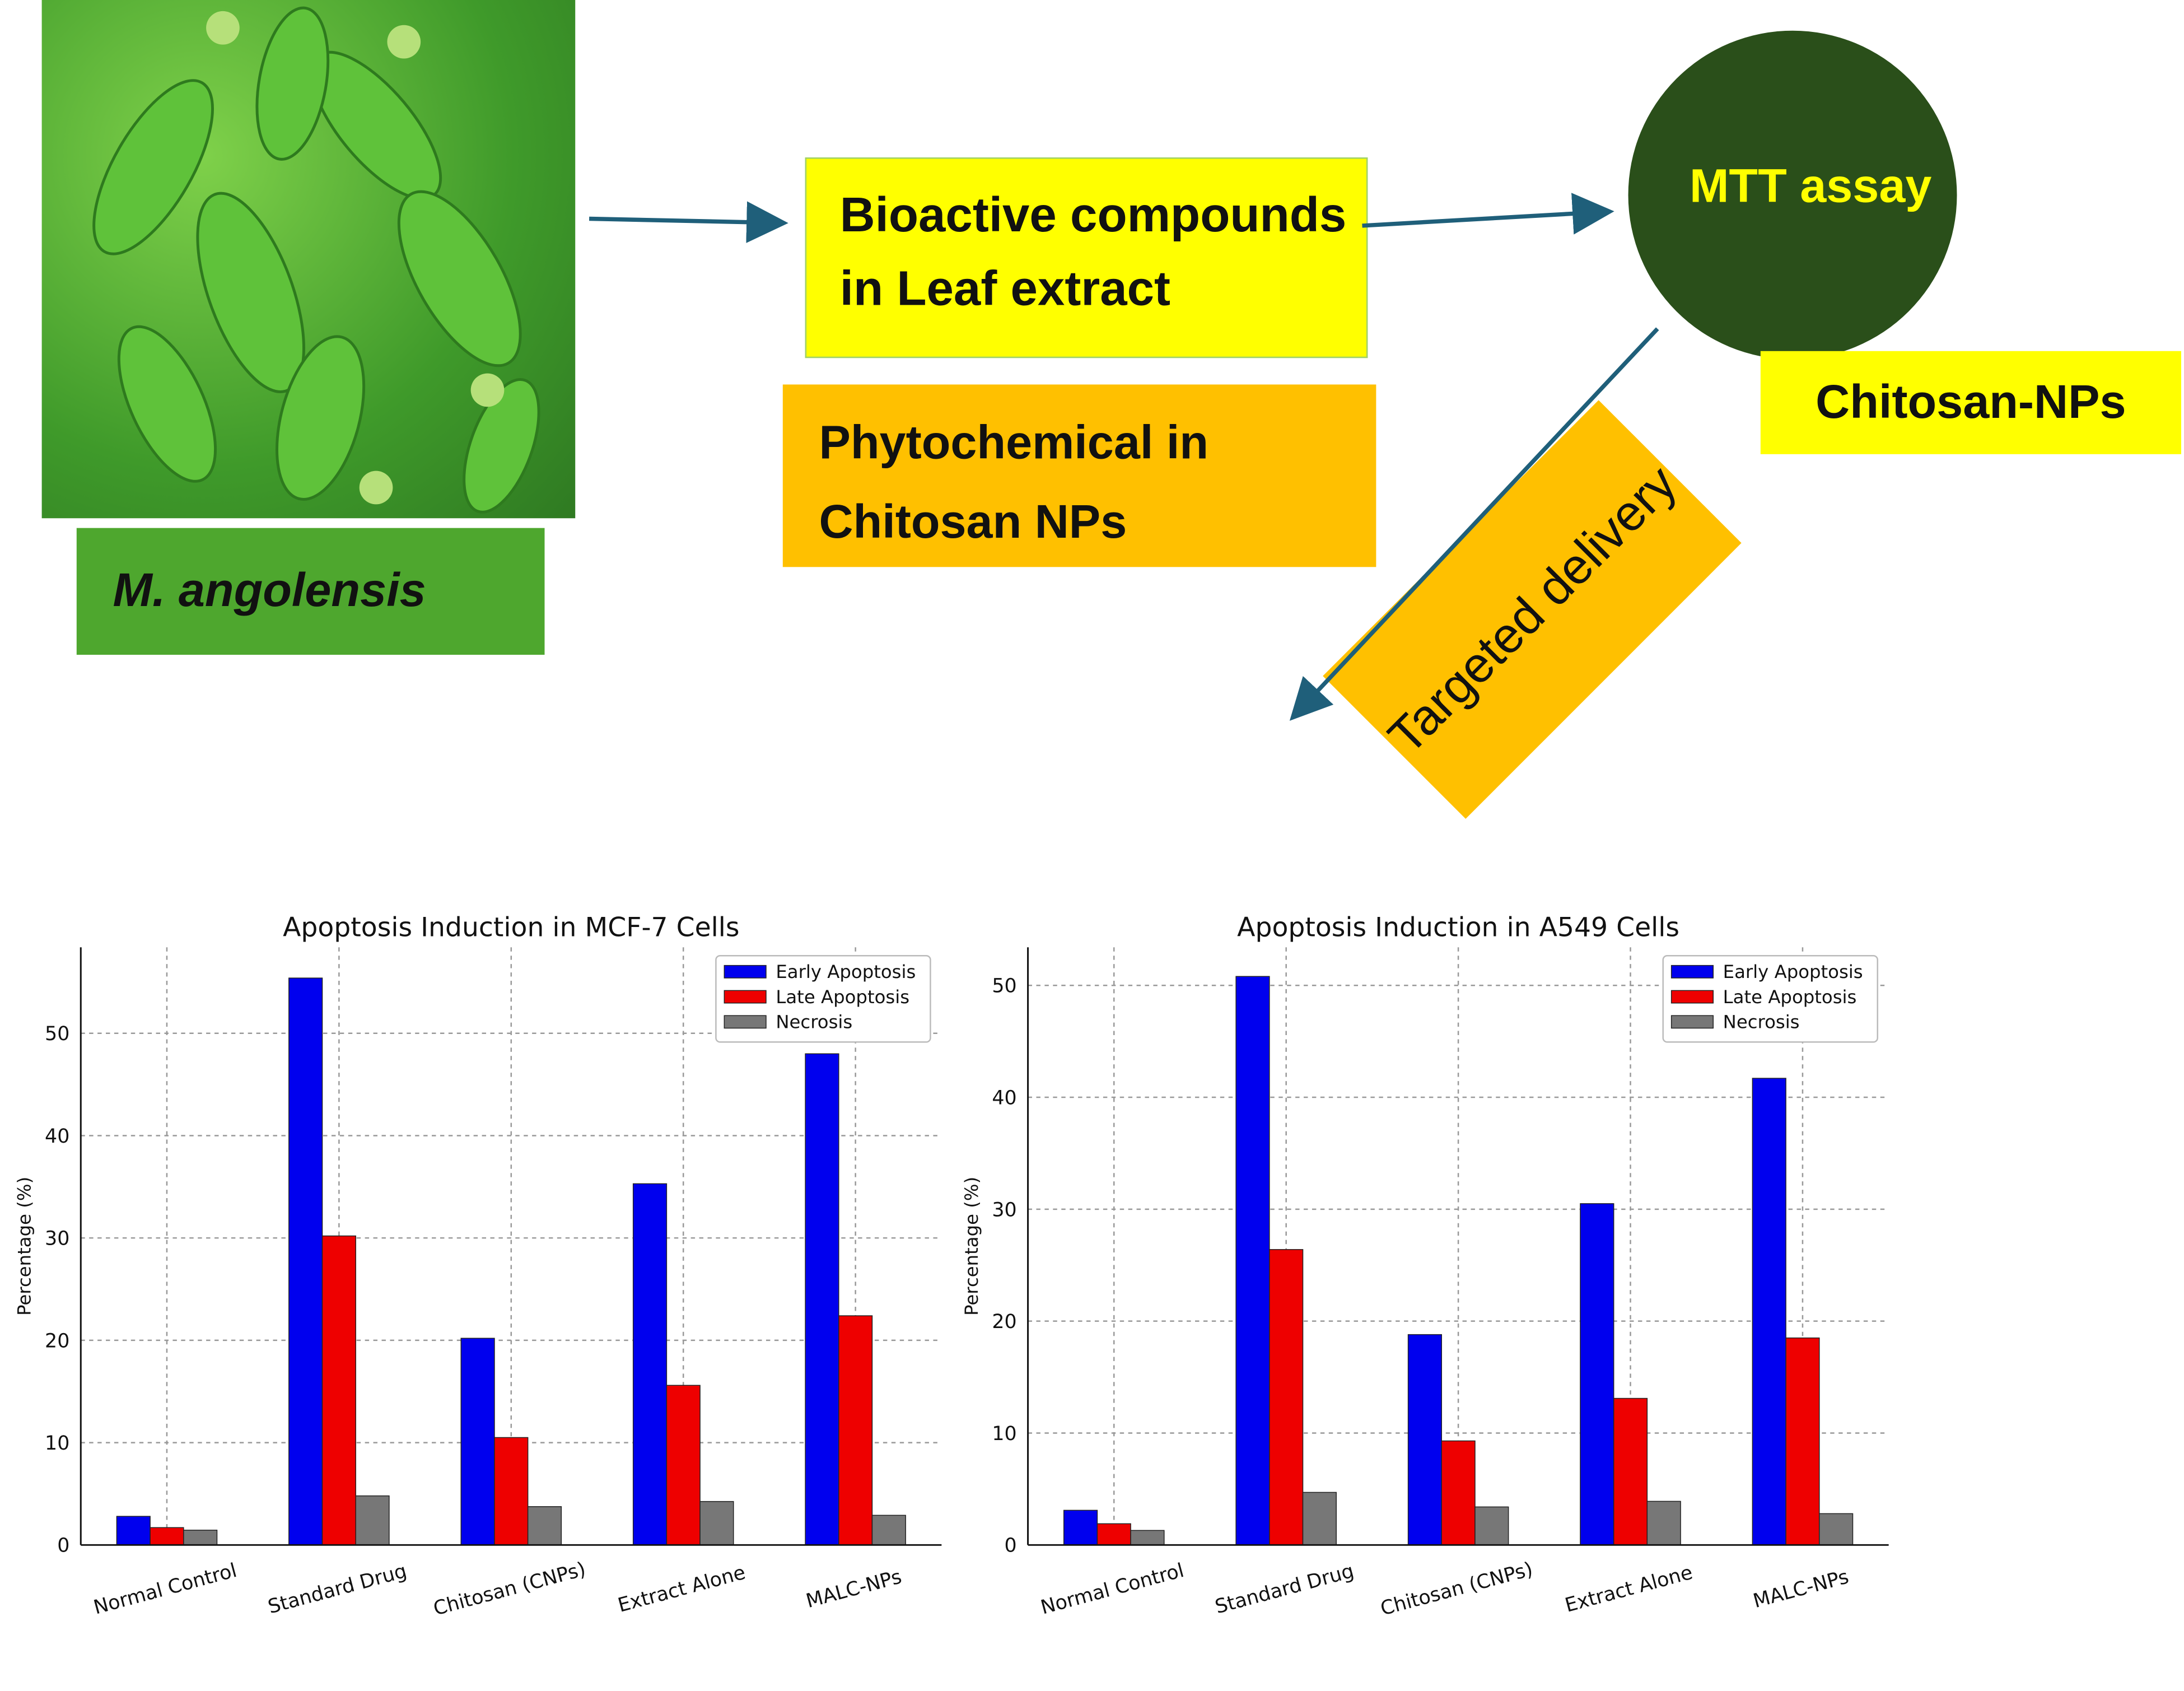 This screenshot has height=1691, width=2184. I want to click on nps-line-1: Phytochemical in, so click(1014, 443).